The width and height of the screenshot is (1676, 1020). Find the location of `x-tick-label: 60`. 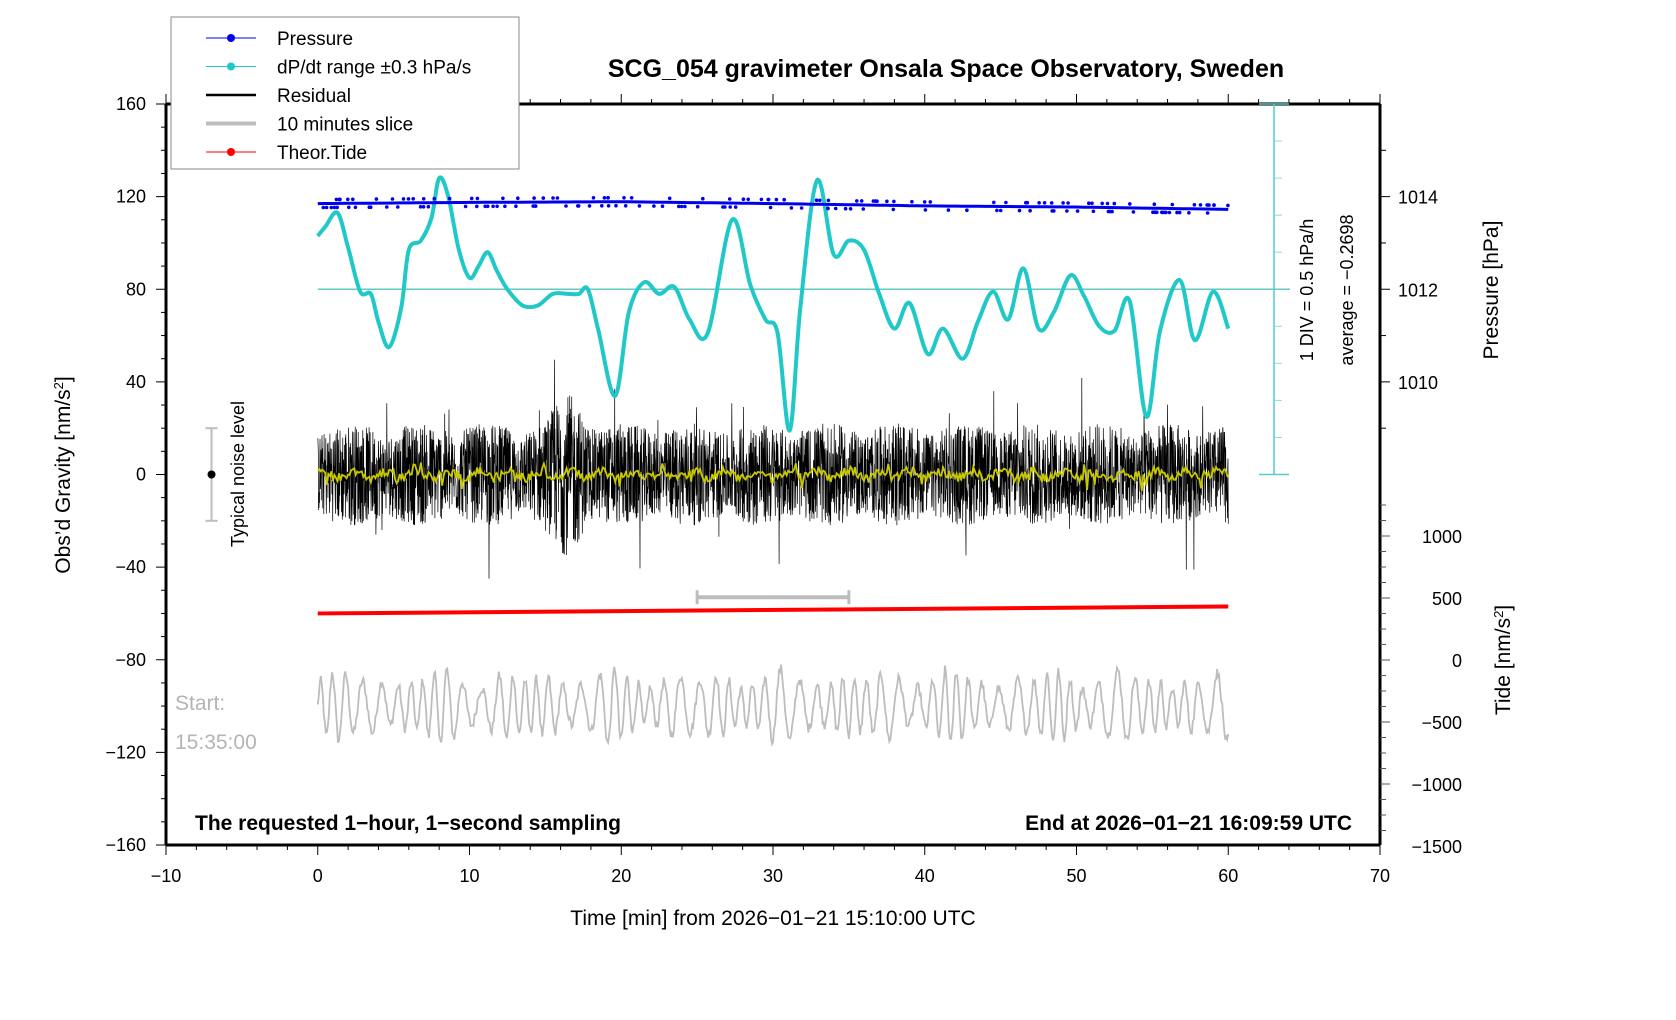

x-tick-label: 60 is located at coordinates (1228, 876).